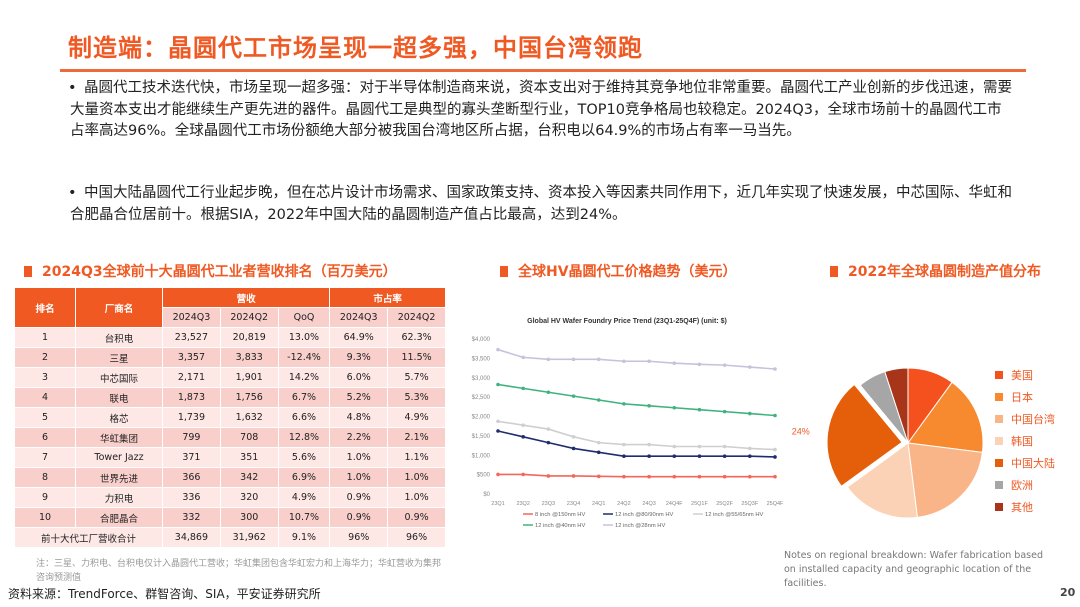 The image size is (1080, 607). What do you see at coordinates (935, 271) in the screenshot?
I see `pie-section-title: 2022年全球晶圆制造产值分布` at bounding box center [935, 271].